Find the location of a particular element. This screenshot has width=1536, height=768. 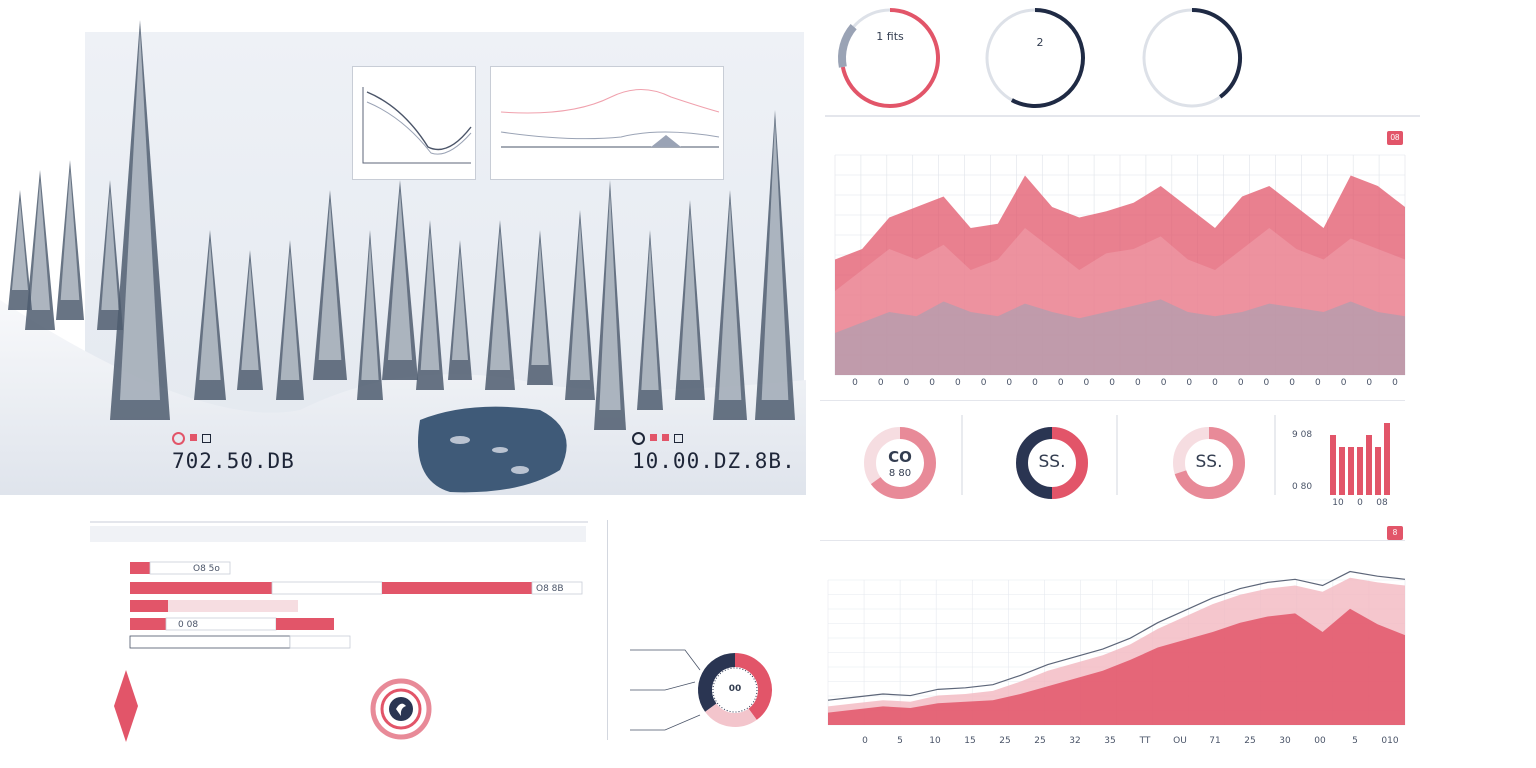

y-tick-label: 0 80 is located at coordinates (1302, 487).